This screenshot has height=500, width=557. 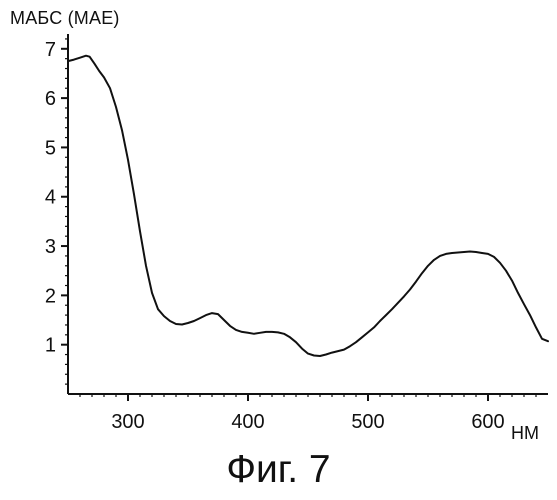 What do you see at coordinates (50, 99) in the screenshot?
I see `y-tick-label: 6` at bounding box center [50, 99].